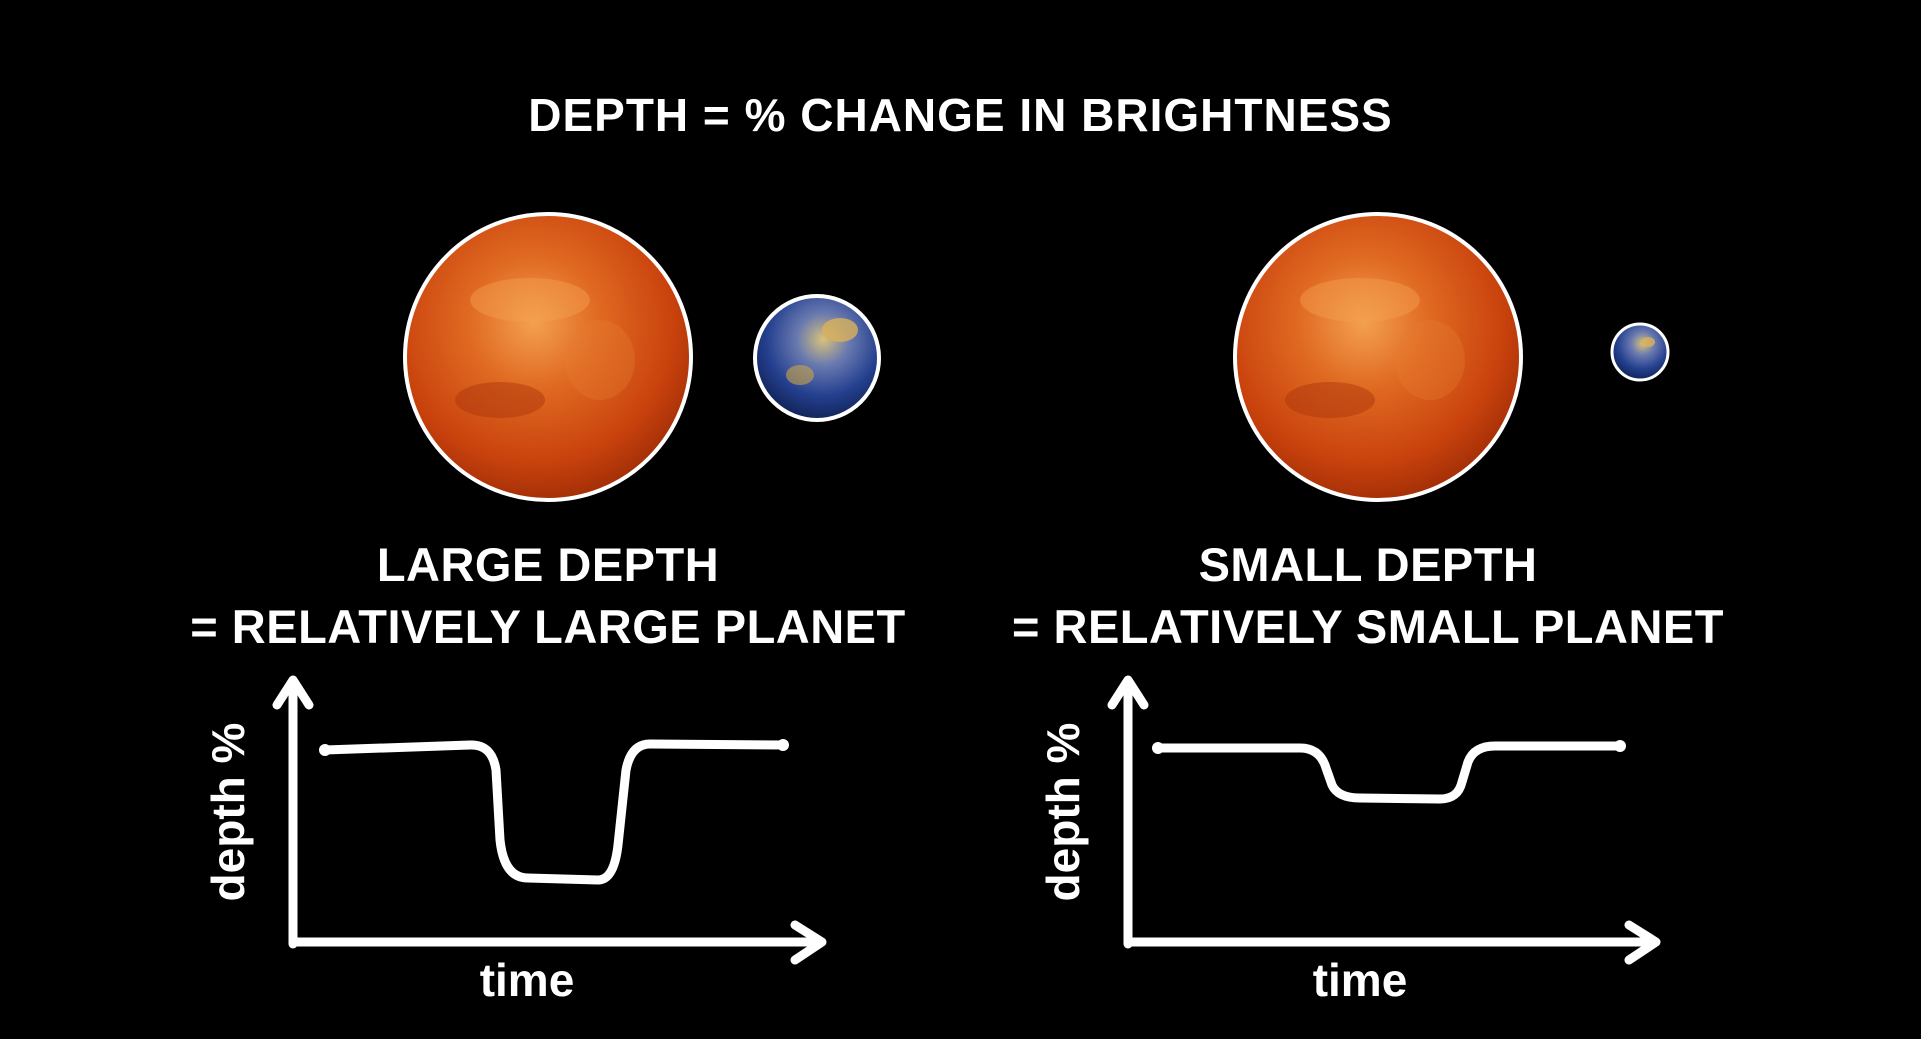 Image resolution: width=1921 pixels, height=1039 pixels. What do you see at coordinates (1063, 812) in the screenshot?
I see `right-y-axis-label: depth %` at bounding box center [1063, 812].